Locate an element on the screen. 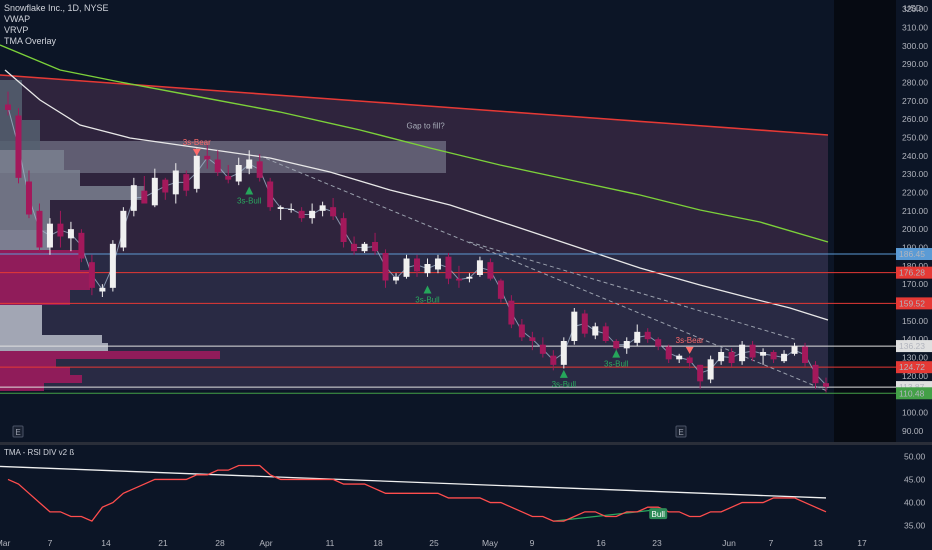 The width and height of the screenshot is (932, 550). price-tick-label: 90.00 is located at coordinates (913, 431).